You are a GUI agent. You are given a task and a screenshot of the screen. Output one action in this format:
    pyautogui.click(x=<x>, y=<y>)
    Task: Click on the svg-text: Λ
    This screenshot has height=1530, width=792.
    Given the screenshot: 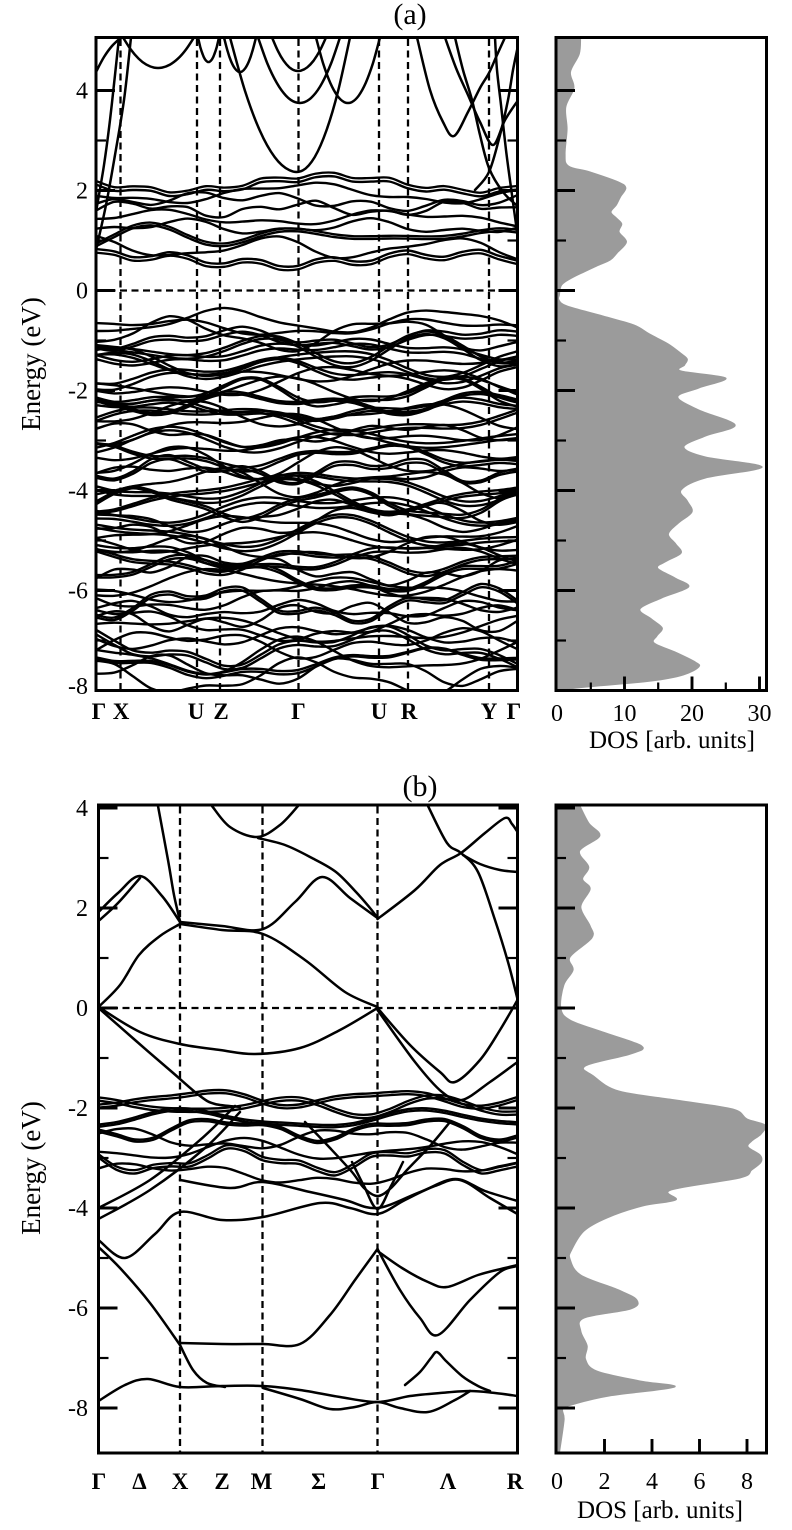 What is the action you would take?
    pyautogui.click(x=448, y=1481)
    